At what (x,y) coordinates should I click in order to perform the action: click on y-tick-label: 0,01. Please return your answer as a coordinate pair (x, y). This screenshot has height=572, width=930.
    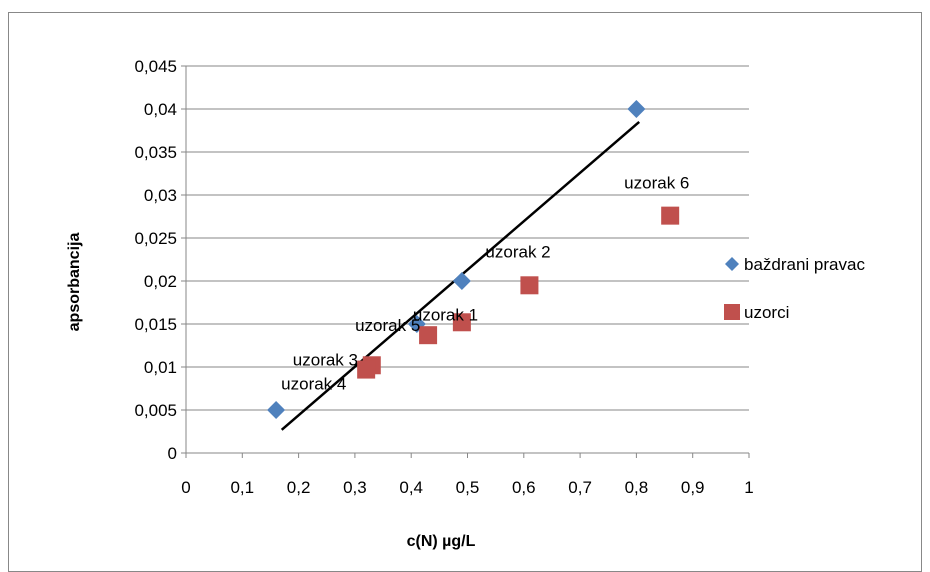
    Looking at the image, I should click on (160, 367).